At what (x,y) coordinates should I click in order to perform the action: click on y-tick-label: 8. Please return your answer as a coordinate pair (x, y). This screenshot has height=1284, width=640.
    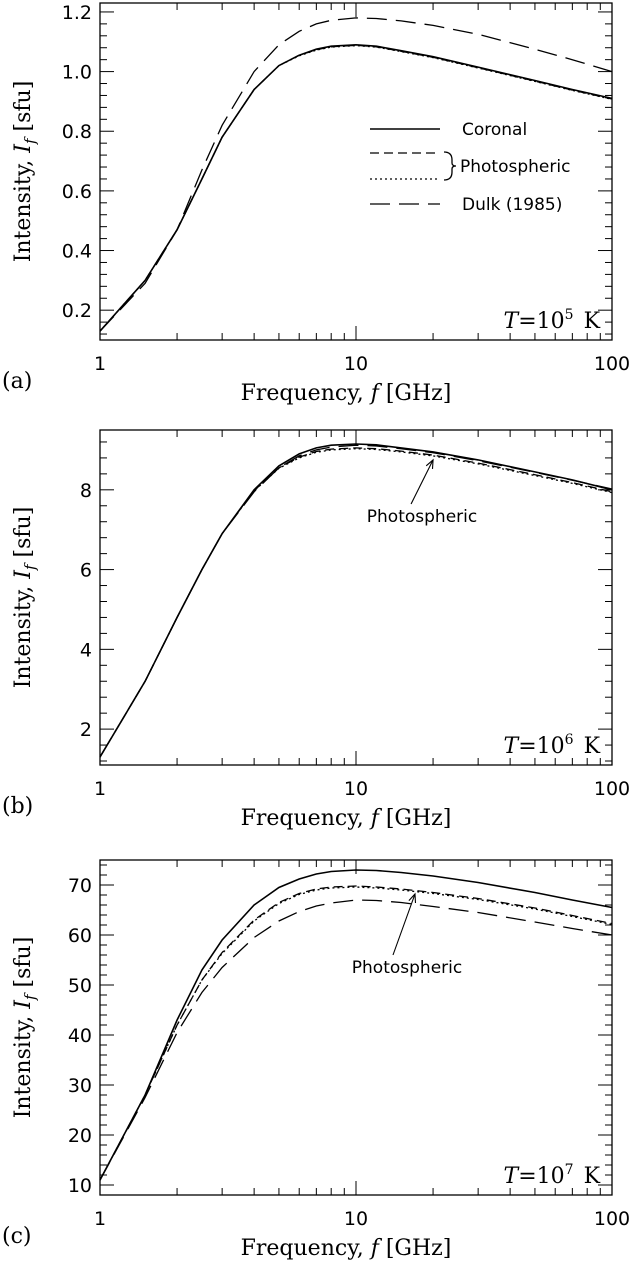
    Looking at the image, I should click on (86, 491).